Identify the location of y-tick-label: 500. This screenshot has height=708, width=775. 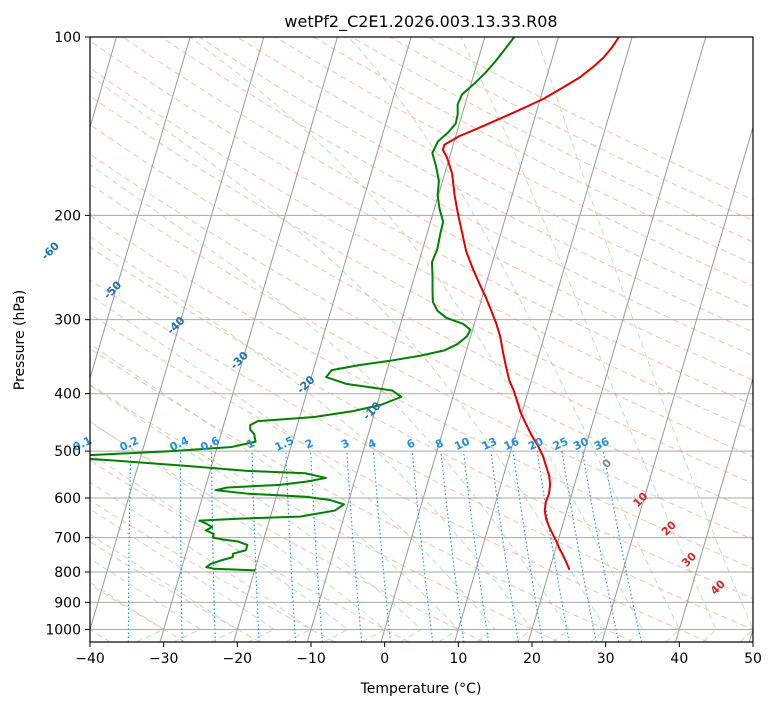
(67, 452).